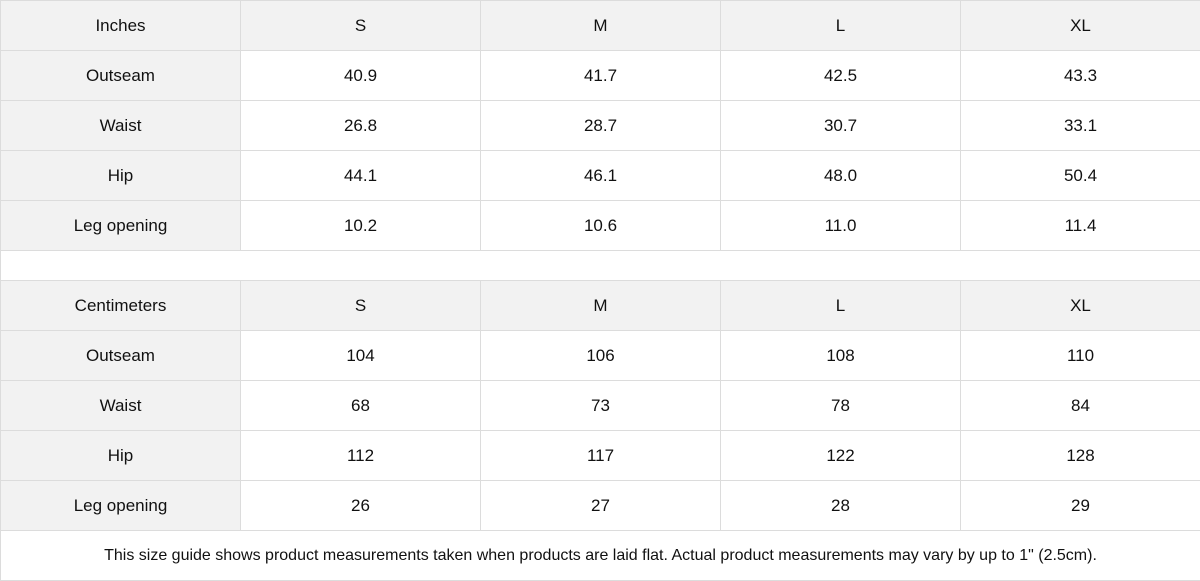  What do you see at coordinates (361, 406) in the screenshot?
I see `measurement-value: 68` at bounding box center [361, 406].